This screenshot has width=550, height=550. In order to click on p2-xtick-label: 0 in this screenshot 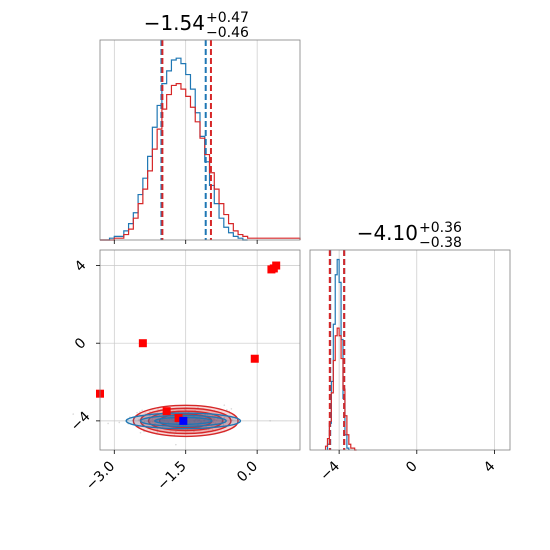, I will do `click(412, 467)`.